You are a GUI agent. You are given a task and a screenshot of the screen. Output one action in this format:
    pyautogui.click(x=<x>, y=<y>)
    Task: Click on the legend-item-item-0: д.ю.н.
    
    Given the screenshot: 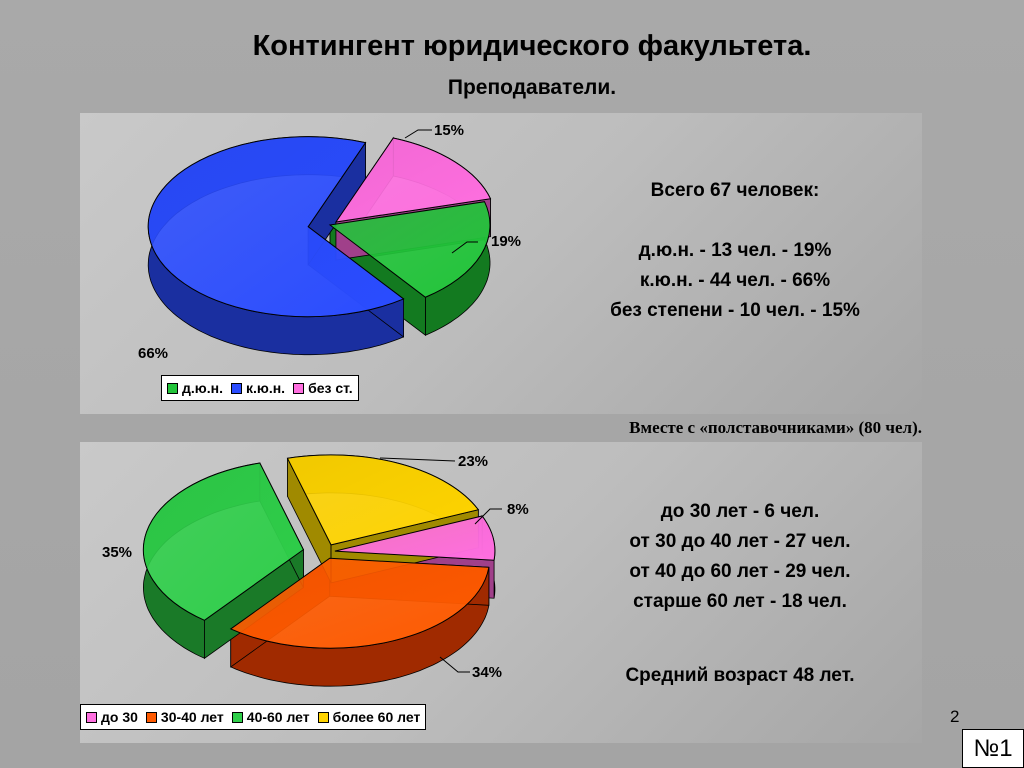 What is the action you would take?
    pyautogui.click(x=195, y=388)
    